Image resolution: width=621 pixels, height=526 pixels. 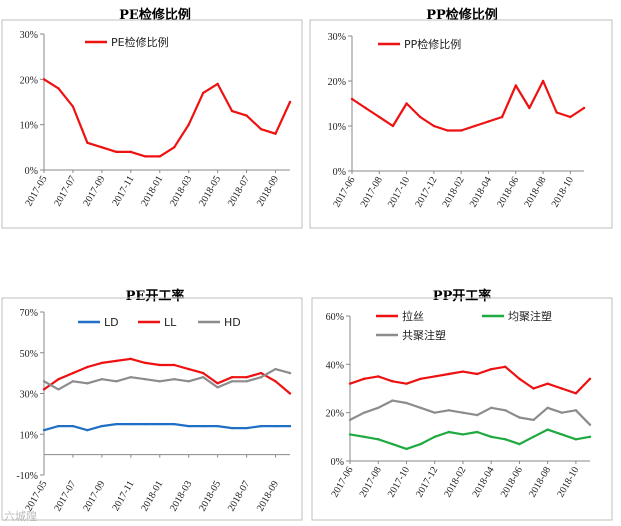 I want to click on legend-label: PP检修比例, so click(x=432, y=44).